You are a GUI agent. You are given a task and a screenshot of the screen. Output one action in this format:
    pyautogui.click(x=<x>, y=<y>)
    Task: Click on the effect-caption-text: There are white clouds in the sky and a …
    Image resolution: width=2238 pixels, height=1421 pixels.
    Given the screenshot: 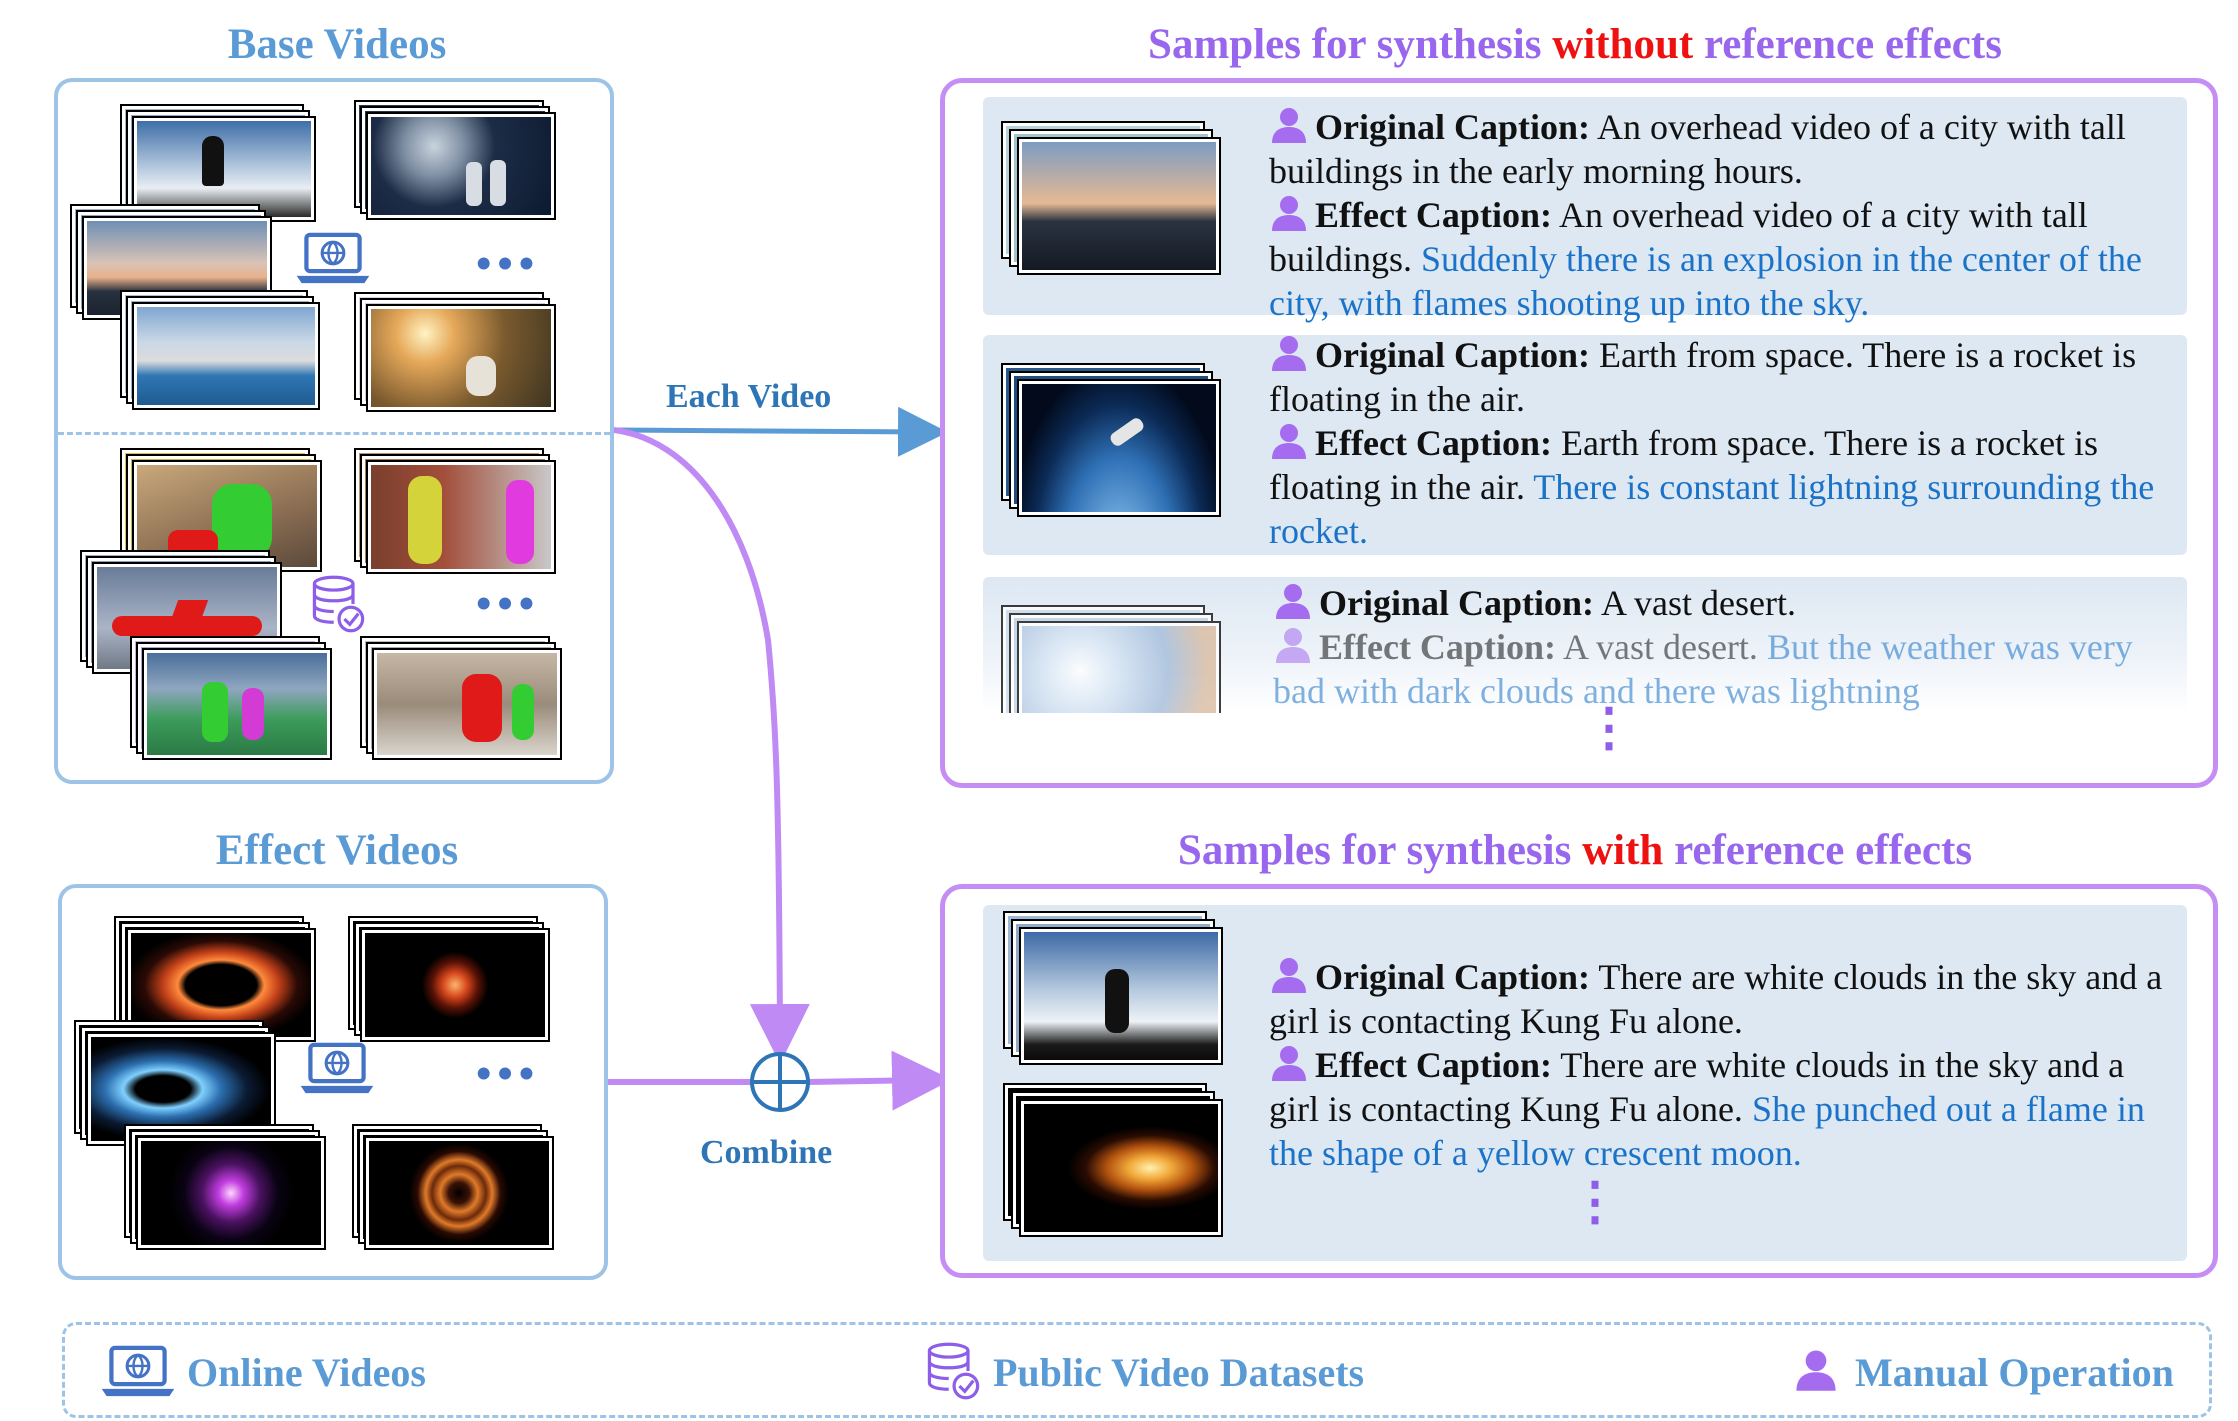 What is the action you would take?
    pyautogui.click(x=1697, y=1087)
    